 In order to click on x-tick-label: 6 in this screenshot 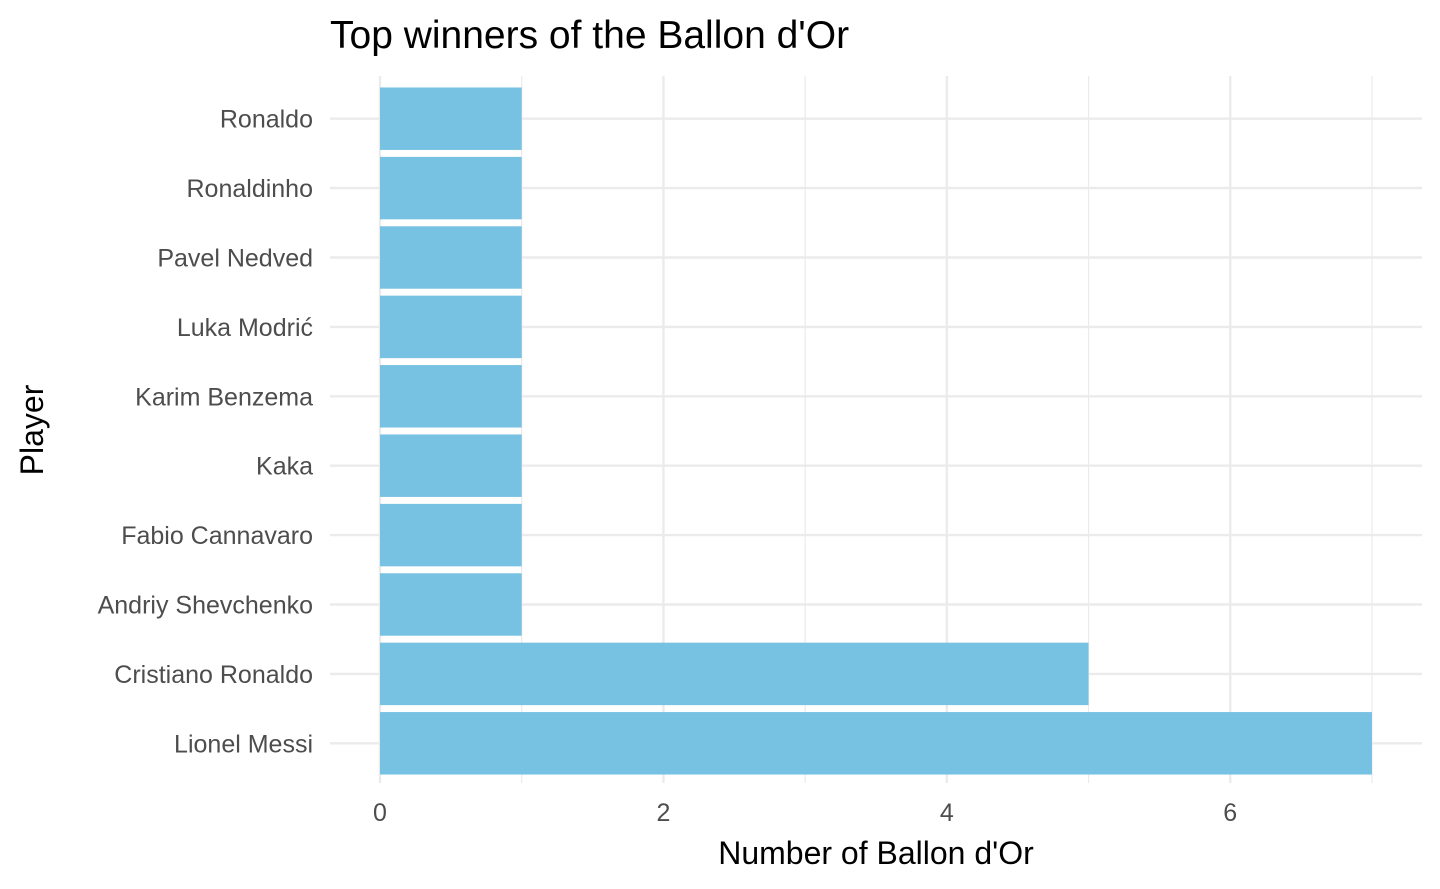, I will do `click(1230, 813)`.